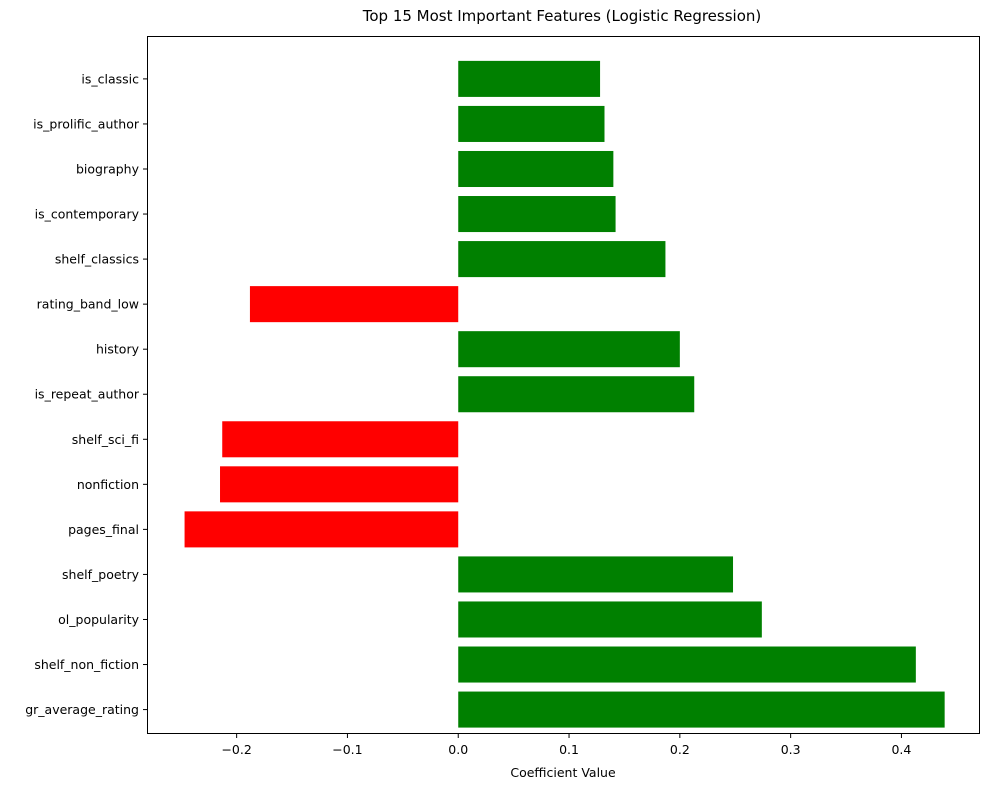  I want to click on x-tick-label: −0.1, so click(347, 749).